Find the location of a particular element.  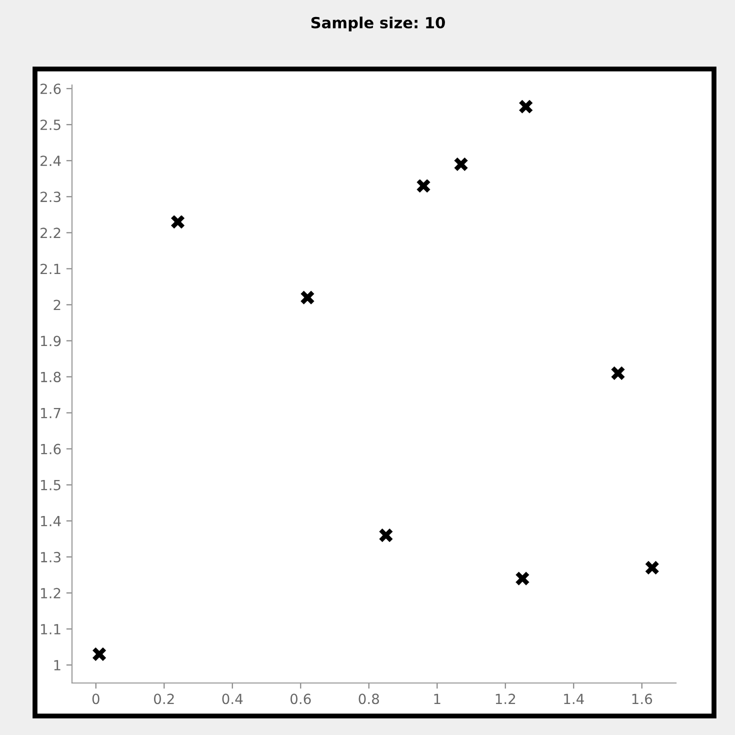

x-tick-label: 0.8 is located at coordinates (368, 699).